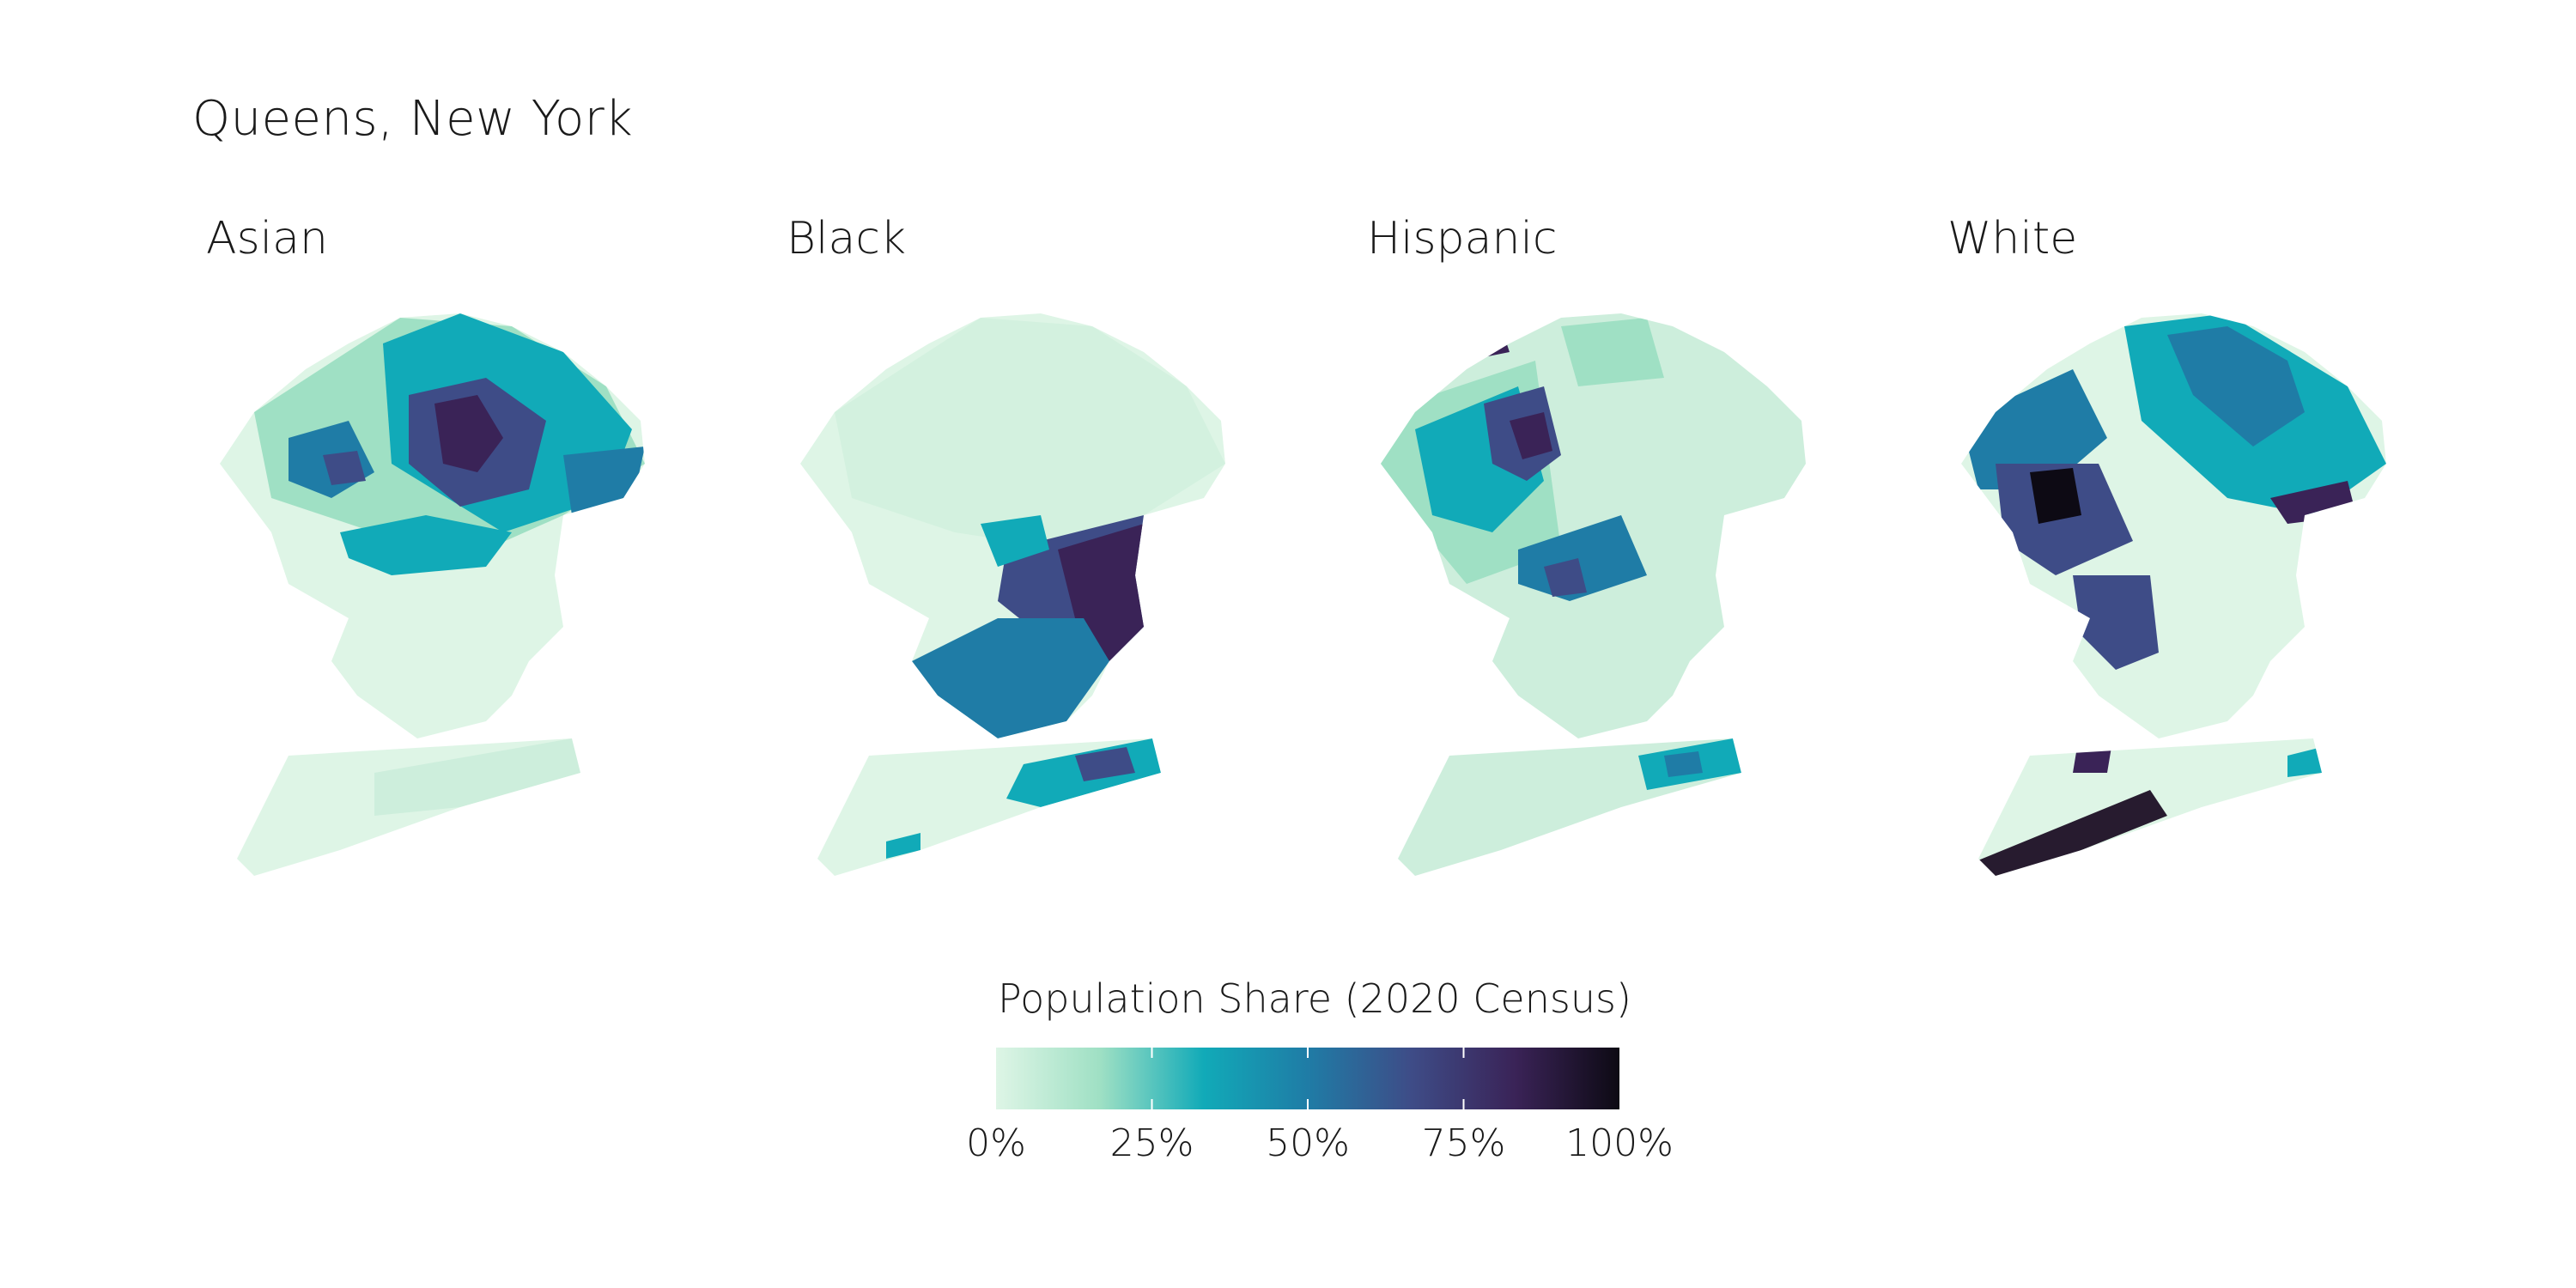 This screenshot has height=1288, width=2576. Describe the element at coordinates (1620, 1143) in the screenshot. I see `legend-tick-label: 100%` at that location.